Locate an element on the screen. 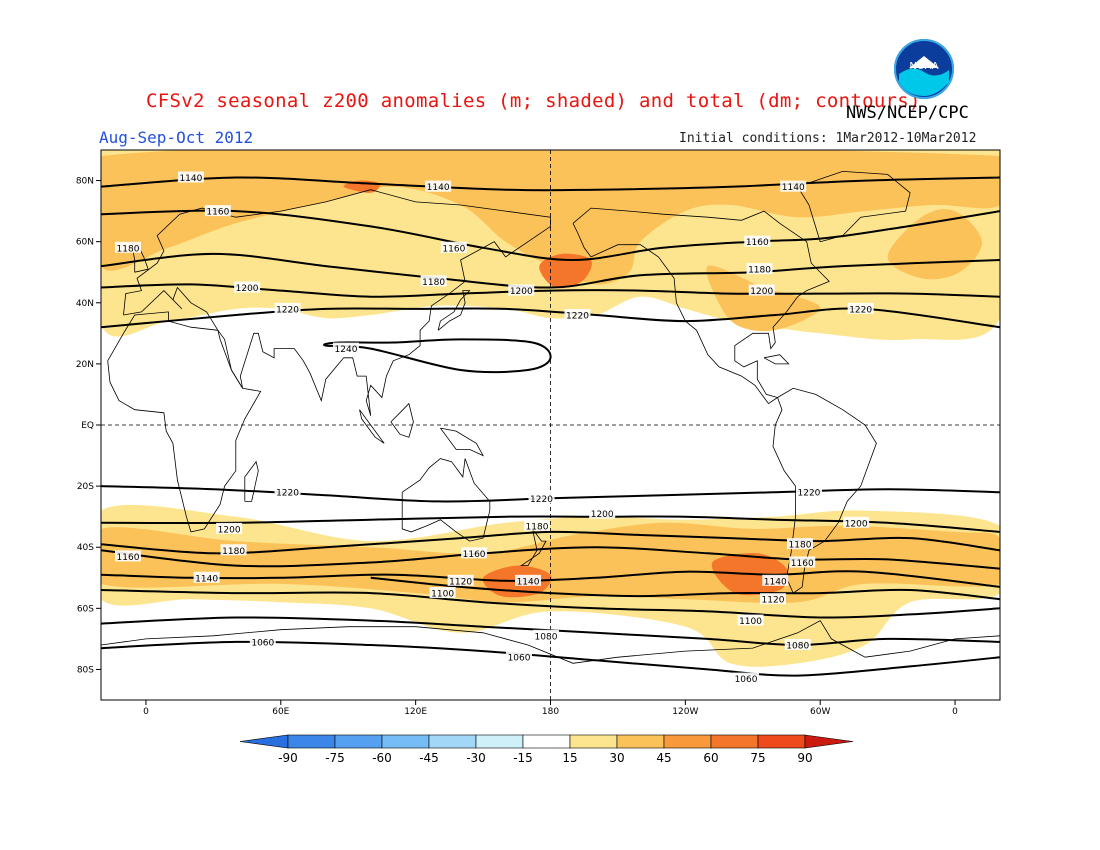  colorbar-tick-label: 60 is located at coordinates (710, 758).